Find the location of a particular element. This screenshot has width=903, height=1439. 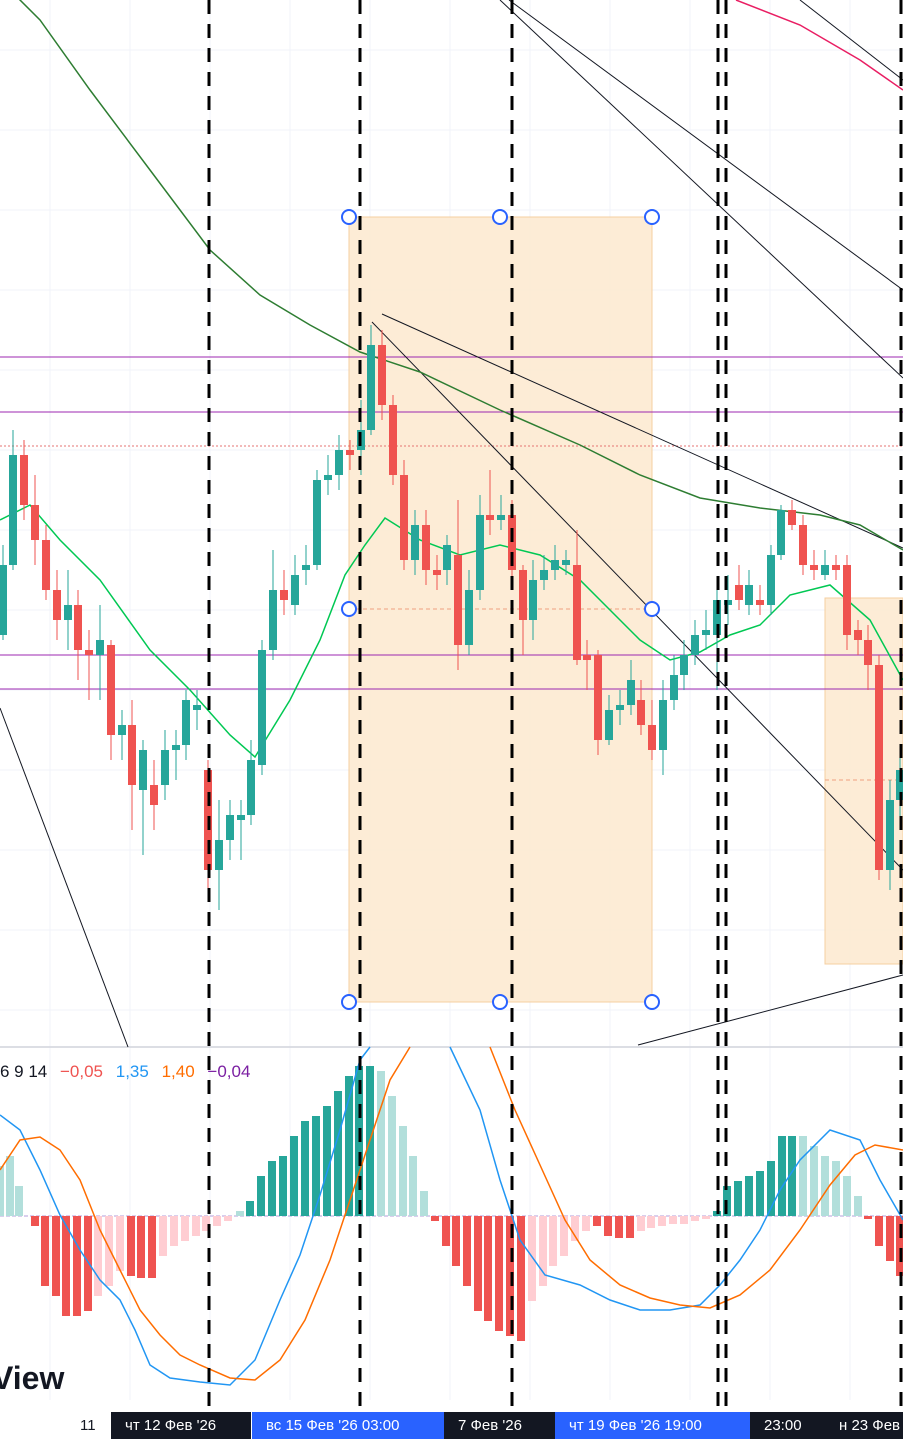

x-tick-label: 23:00 is located at coordinates (793, 1425).